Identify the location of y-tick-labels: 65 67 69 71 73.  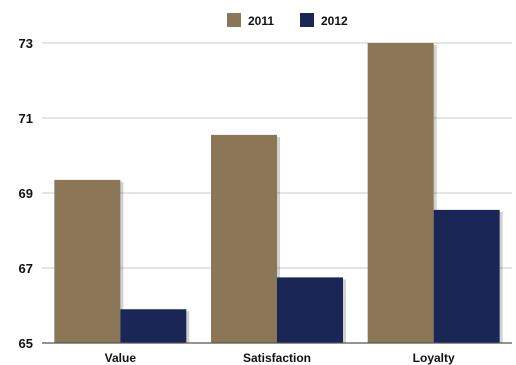
(26, 193).